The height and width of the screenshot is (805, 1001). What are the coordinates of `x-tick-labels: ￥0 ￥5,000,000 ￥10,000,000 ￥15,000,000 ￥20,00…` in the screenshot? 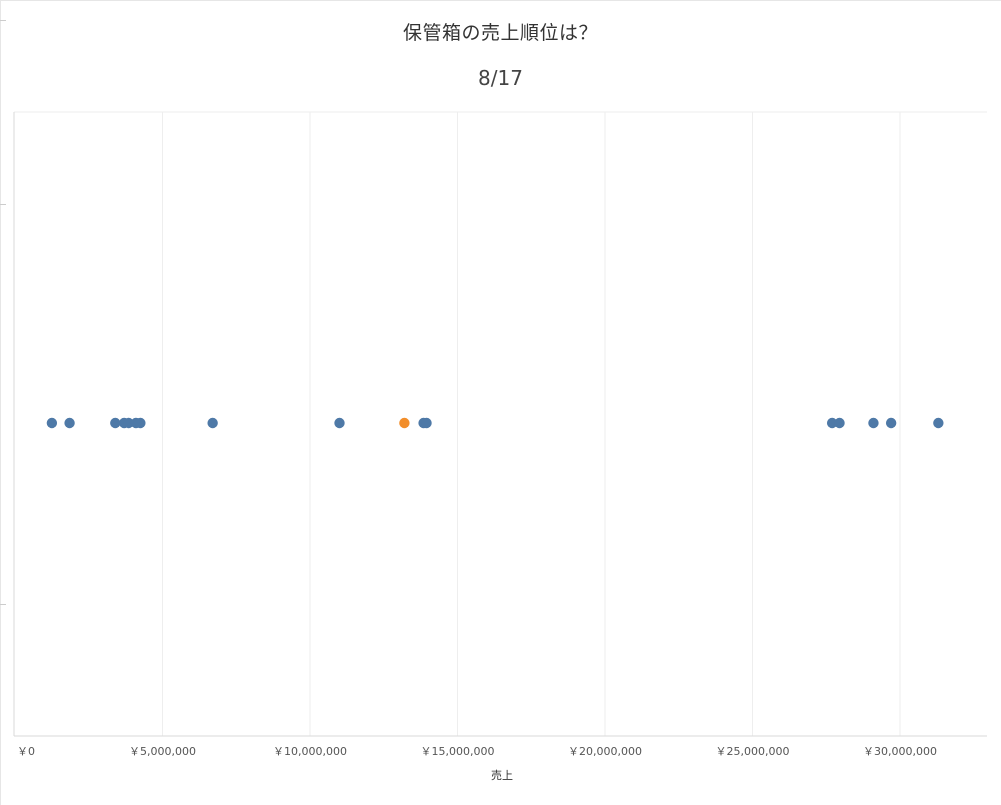 It's located at (477, 751).